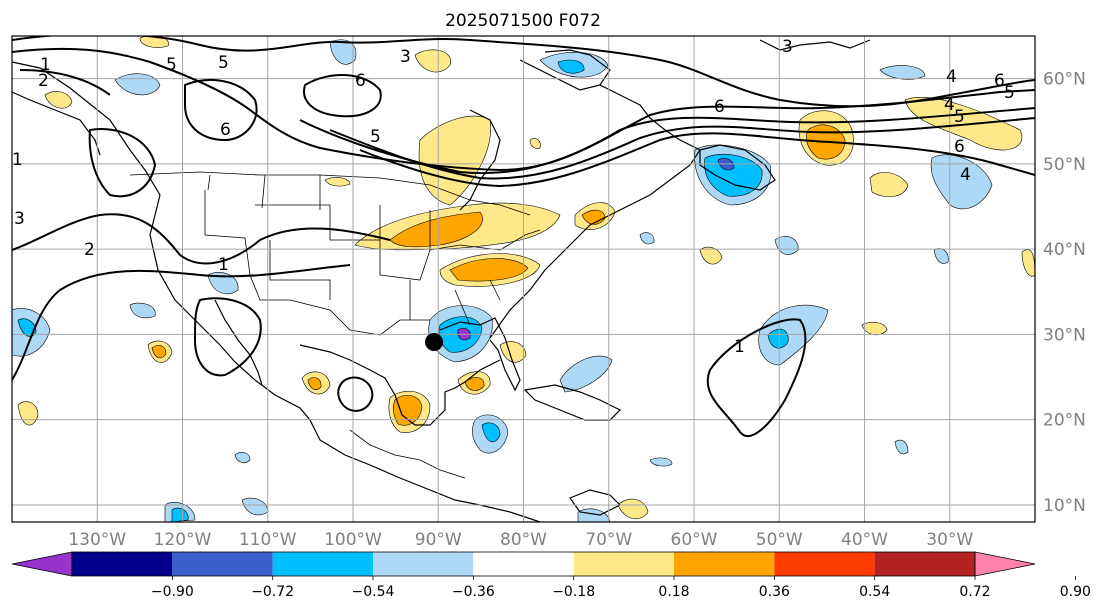  What do you see at coordinates (353, 540) in the screenshot?
I see `longitude-label: 100°W` at bounding box center [353, 540].